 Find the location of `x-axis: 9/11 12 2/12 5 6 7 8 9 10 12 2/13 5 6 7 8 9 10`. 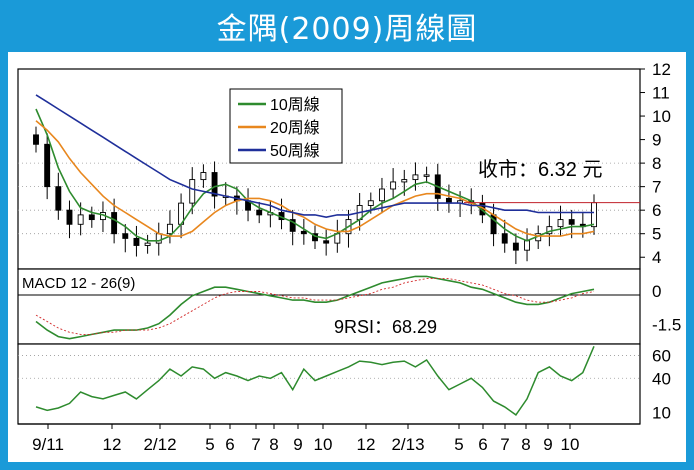

x-axis: 9/11 12 2/12 5 6 7 8 9 10 12 2/13 5 6 7 8 9 10 is located at coordinates (329, 438).